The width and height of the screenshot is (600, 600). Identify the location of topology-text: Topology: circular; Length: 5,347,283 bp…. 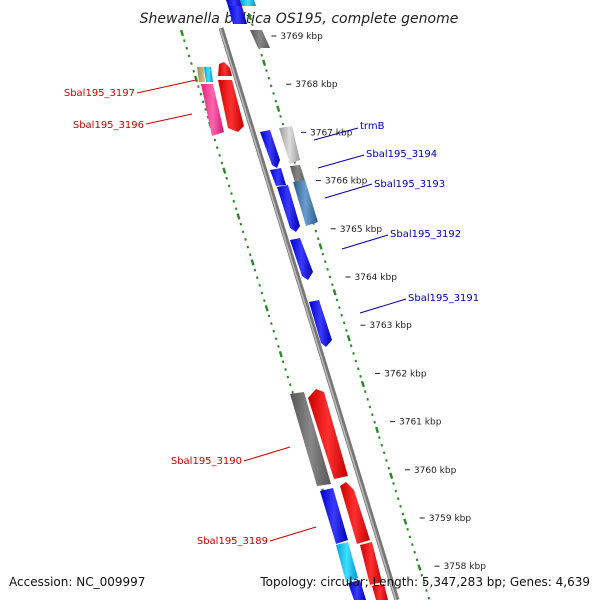
(424, 582).